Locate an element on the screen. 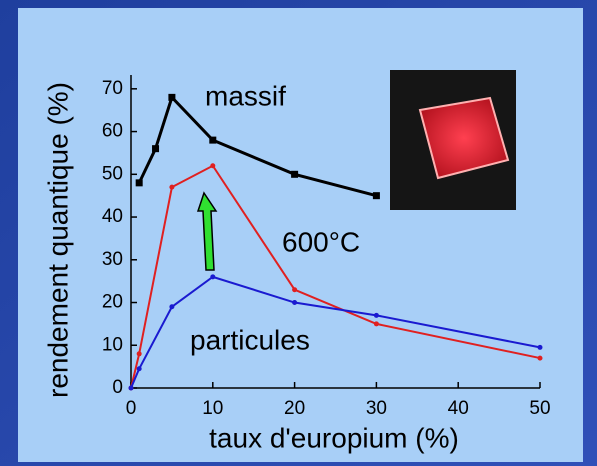 Image resolution: width=597 pixels, height=466 pixels. y-tick-label: 30 is located at coordinates (112, 259).